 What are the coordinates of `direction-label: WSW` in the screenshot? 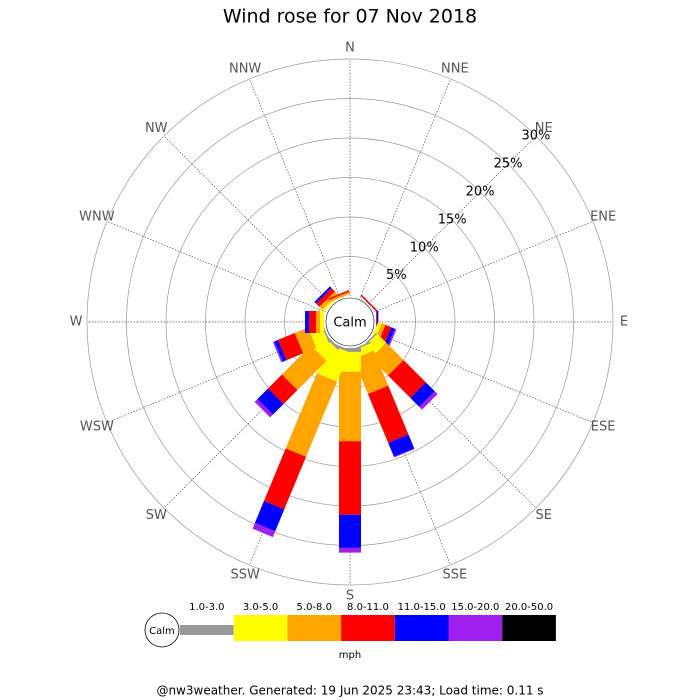 It's located at (97, 426).